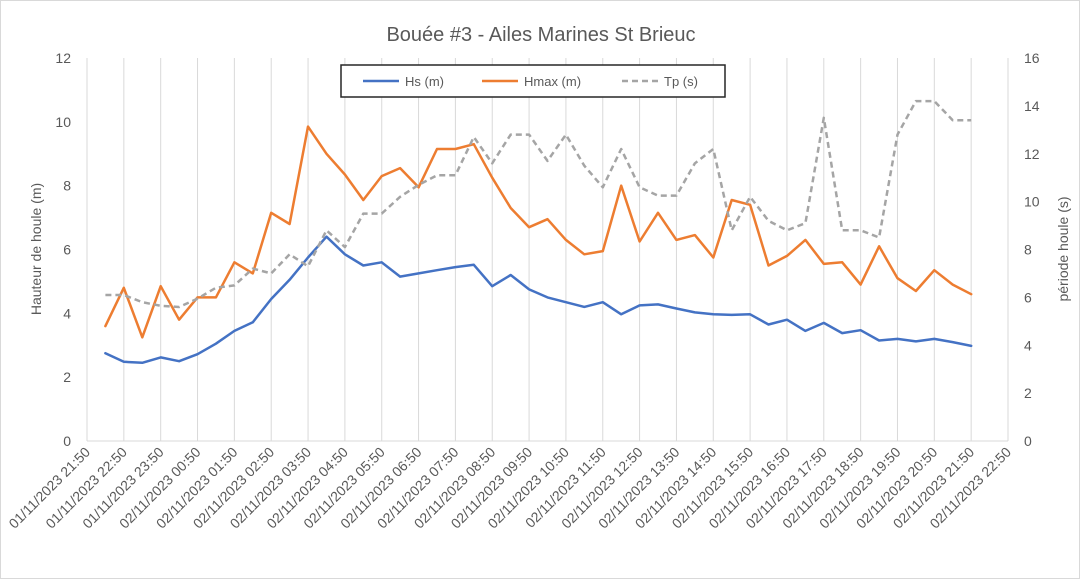  Describe the element at coordinates (67, 186) in the screenshot. I see `y-tick-label: 8` at that location.